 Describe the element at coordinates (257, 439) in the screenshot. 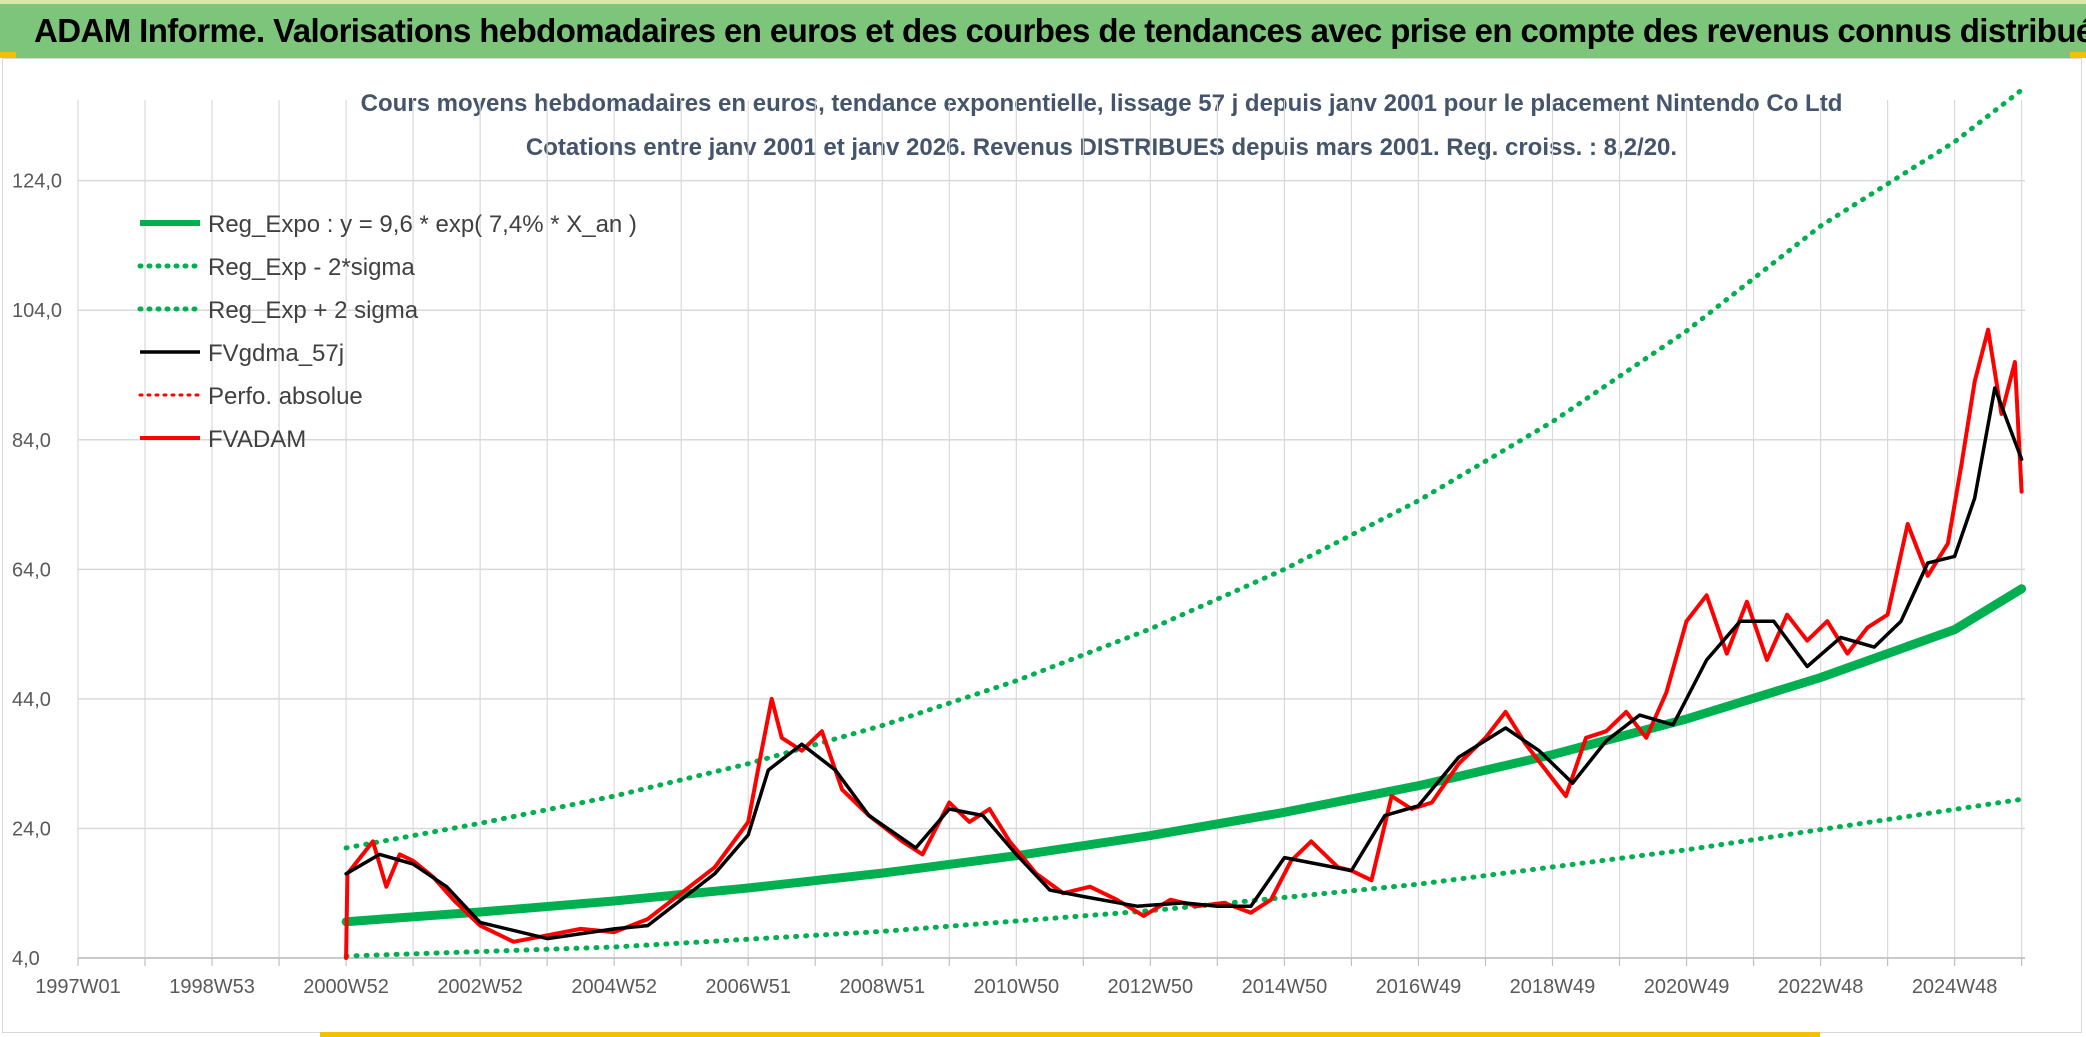

I see `legend-label: FVADAM` at that location.